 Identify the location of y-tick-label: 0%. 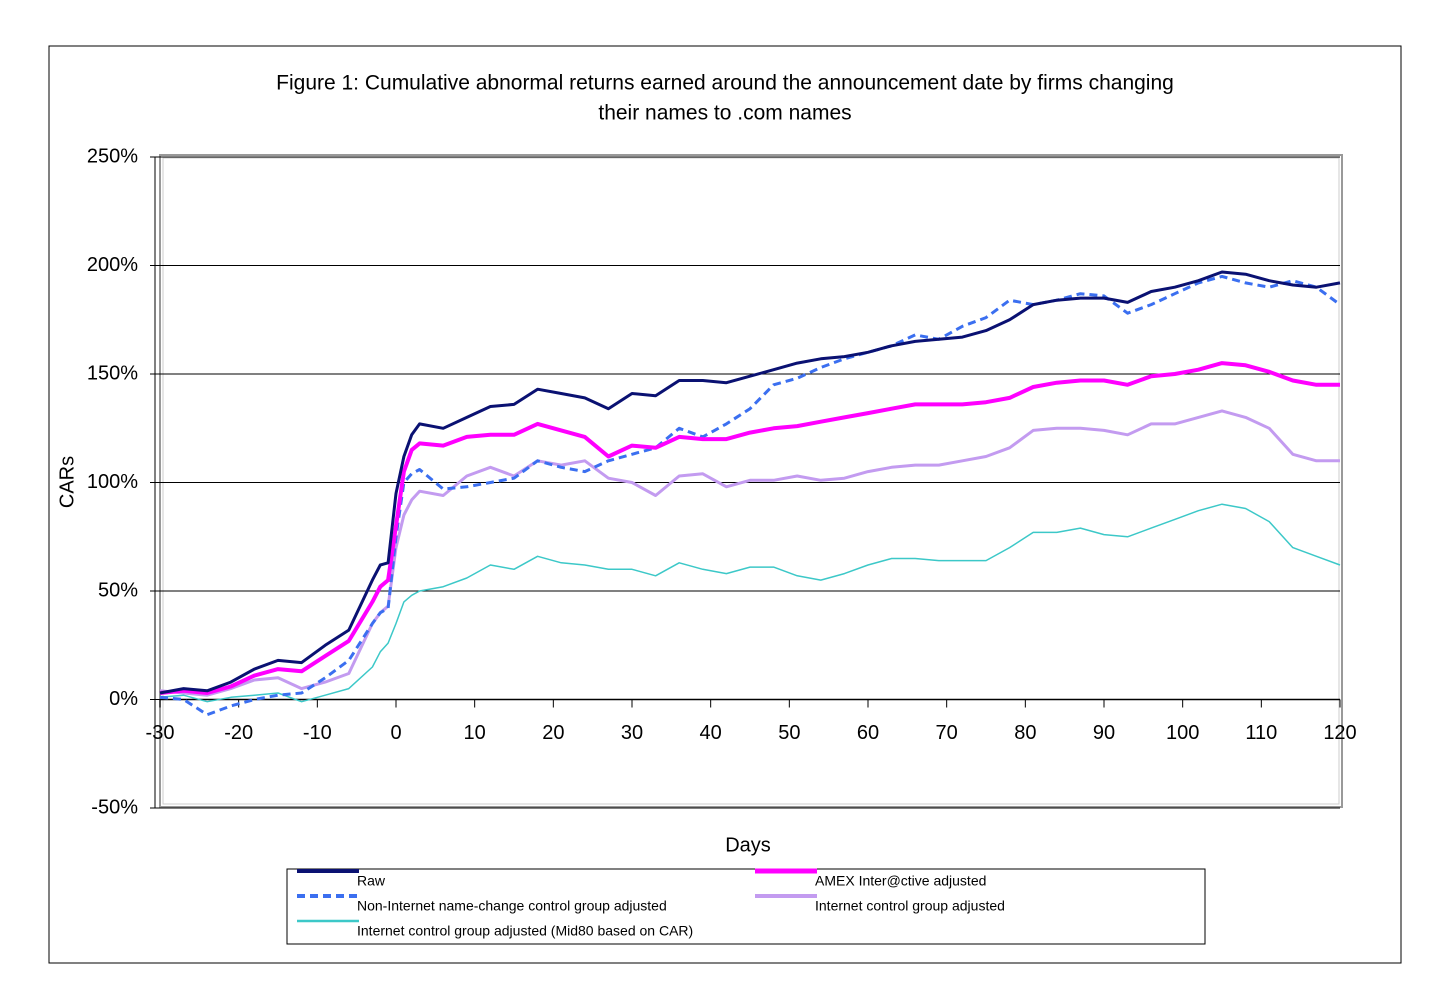
(123, 699).